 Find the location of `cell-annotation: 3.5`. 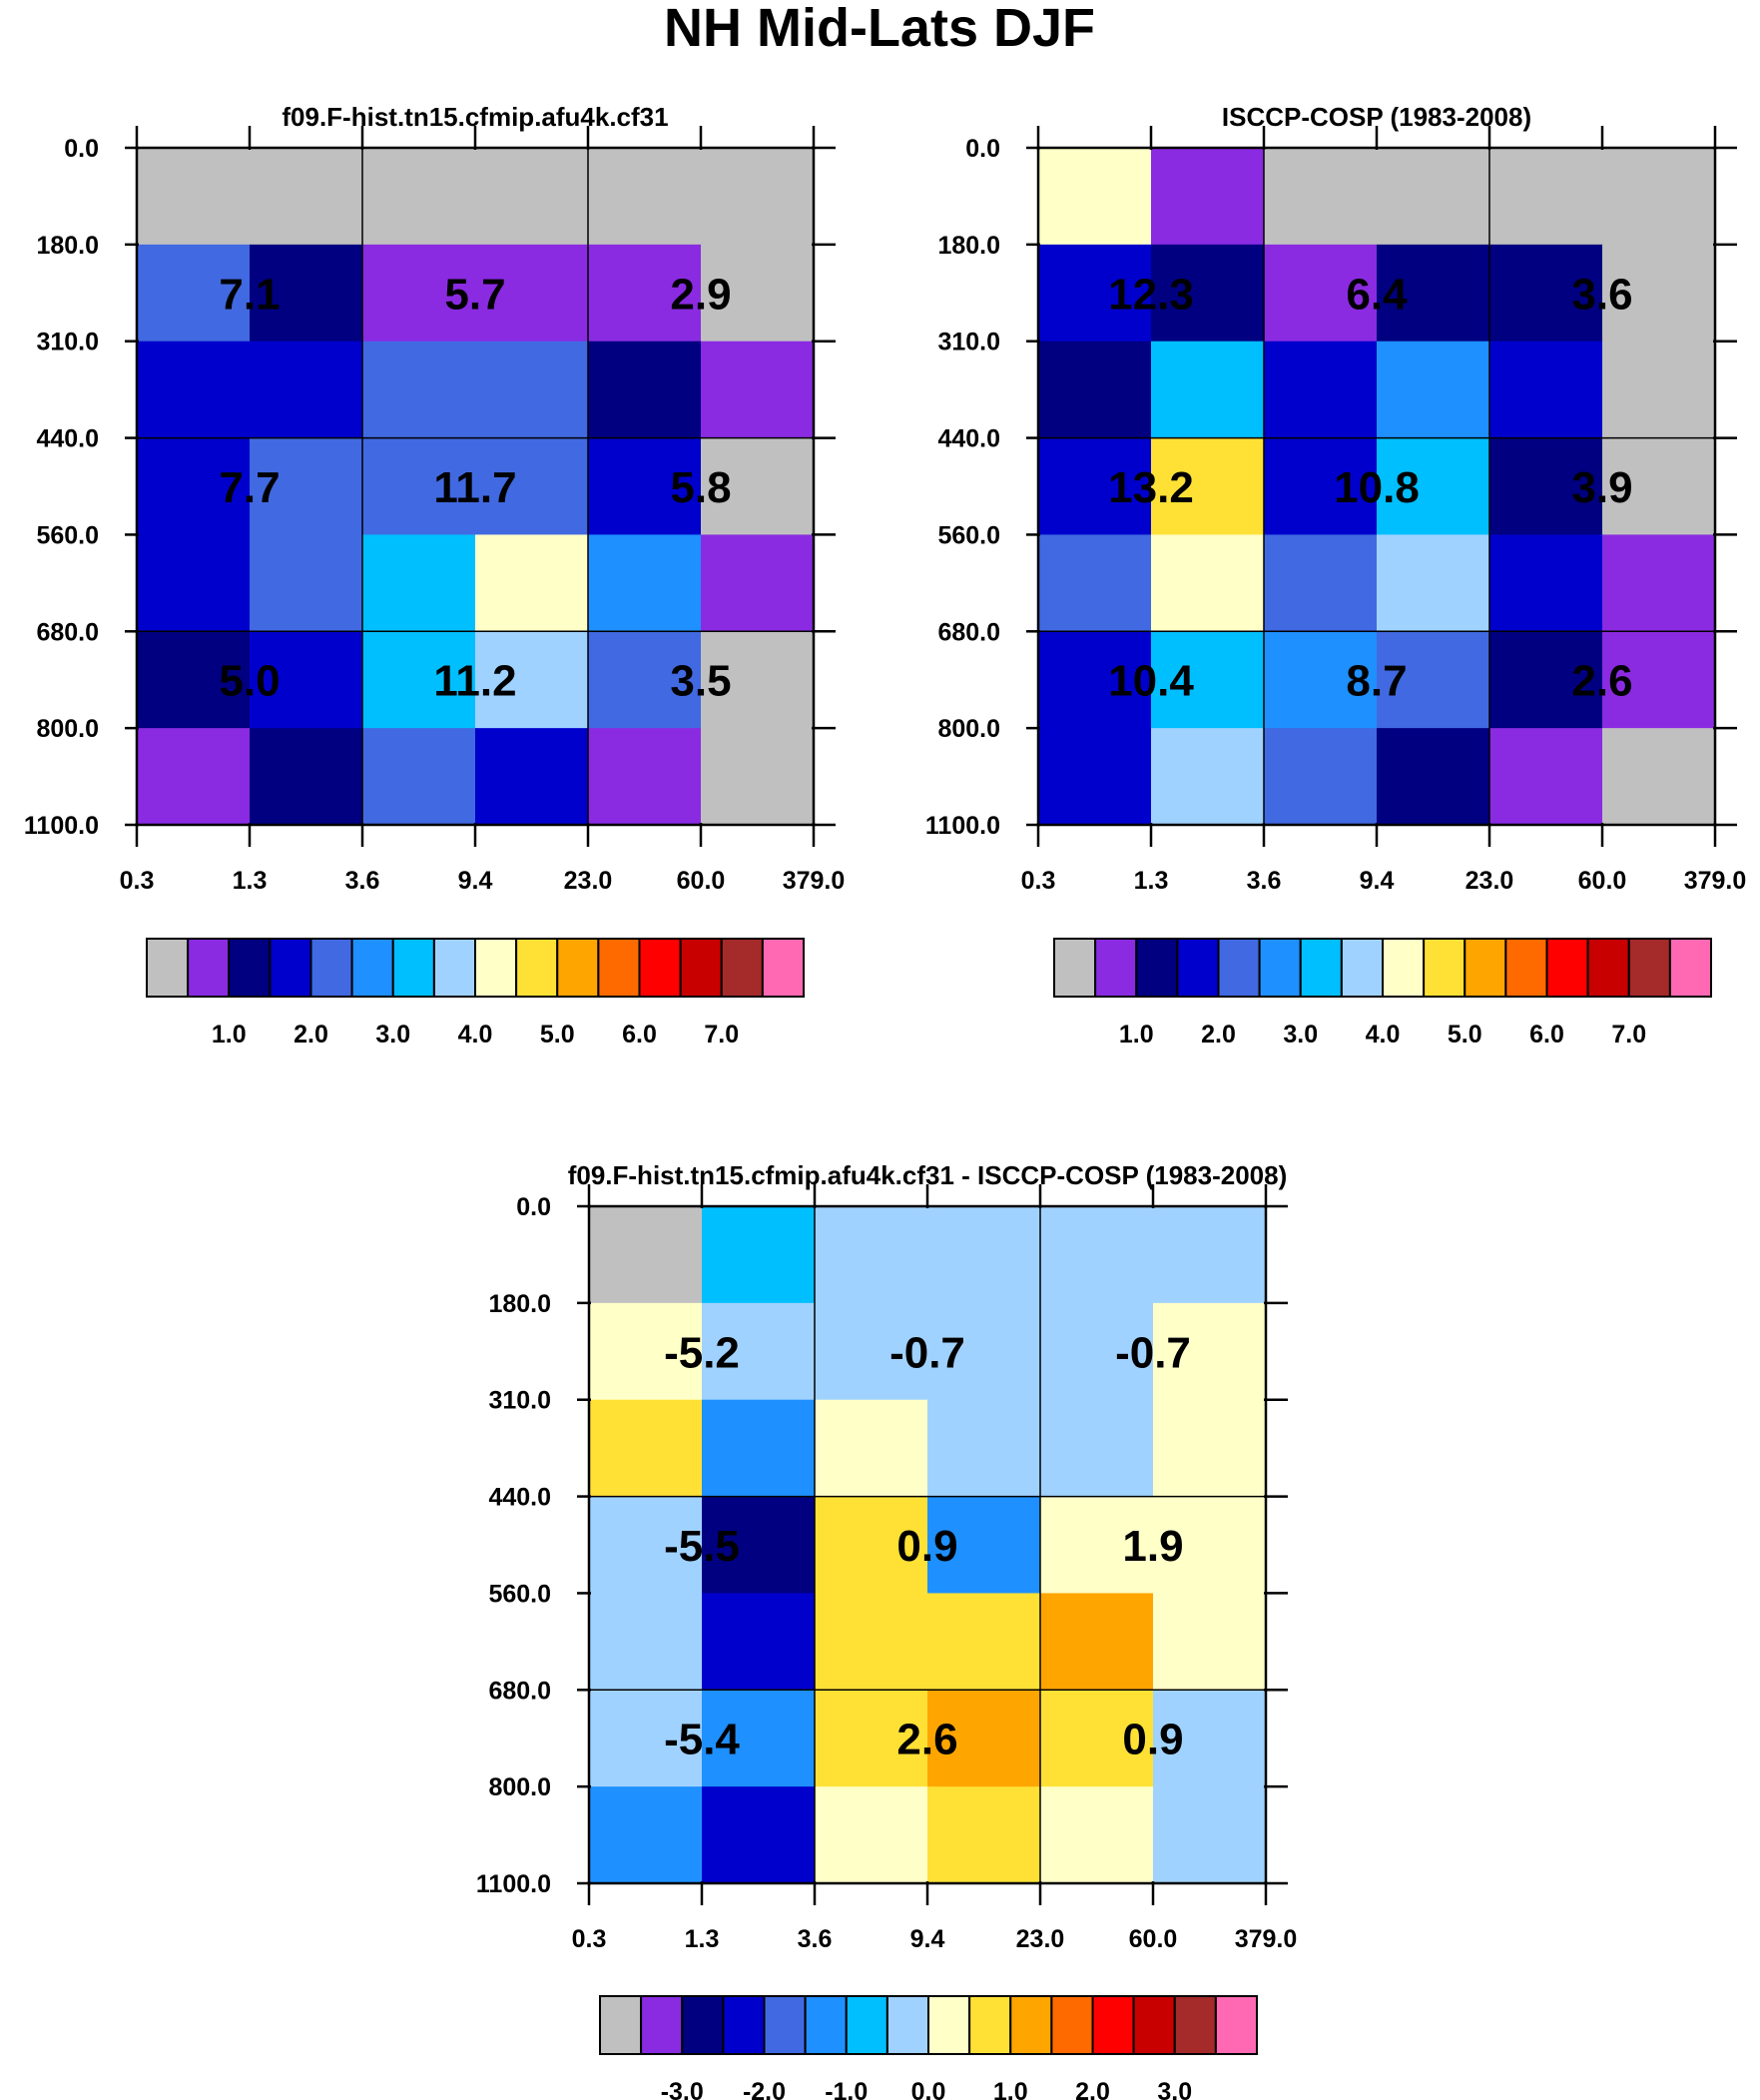

cell-annotation: 3.5 is located at coordinates (700, 681).